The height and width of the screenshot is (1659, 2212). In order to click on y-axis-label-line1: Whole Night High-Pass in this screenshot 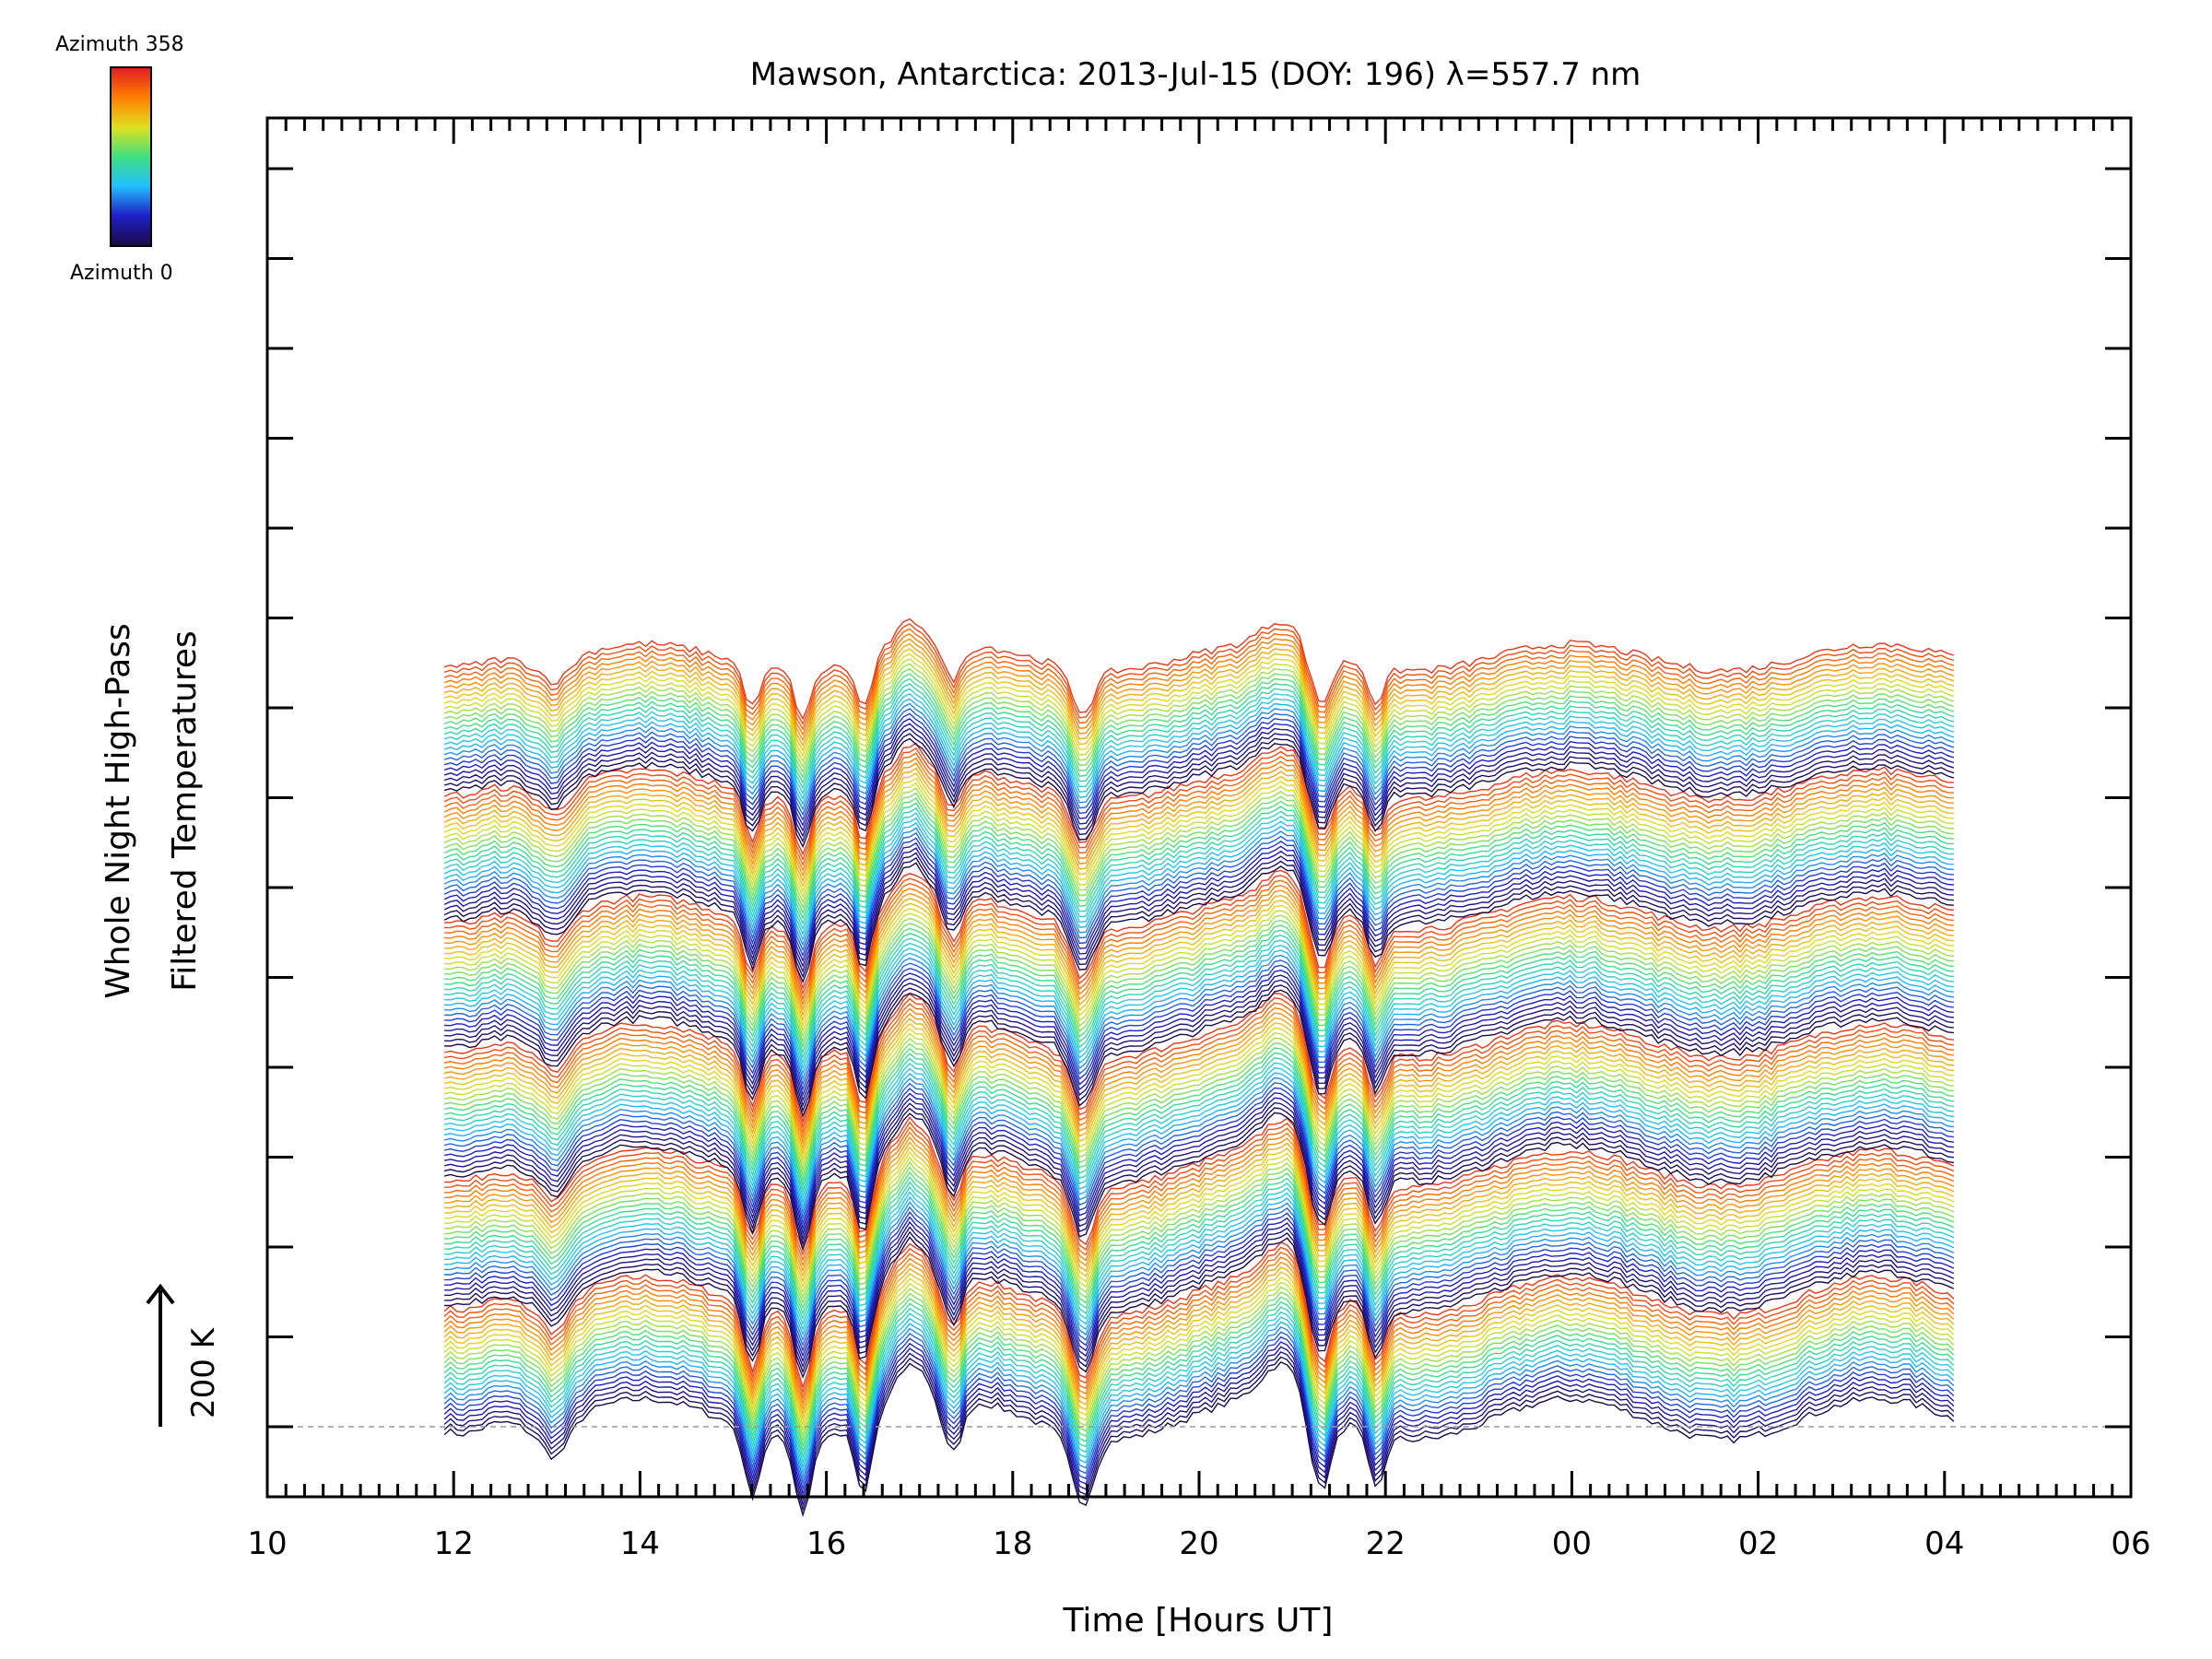, I will do `click(118, 811)`.